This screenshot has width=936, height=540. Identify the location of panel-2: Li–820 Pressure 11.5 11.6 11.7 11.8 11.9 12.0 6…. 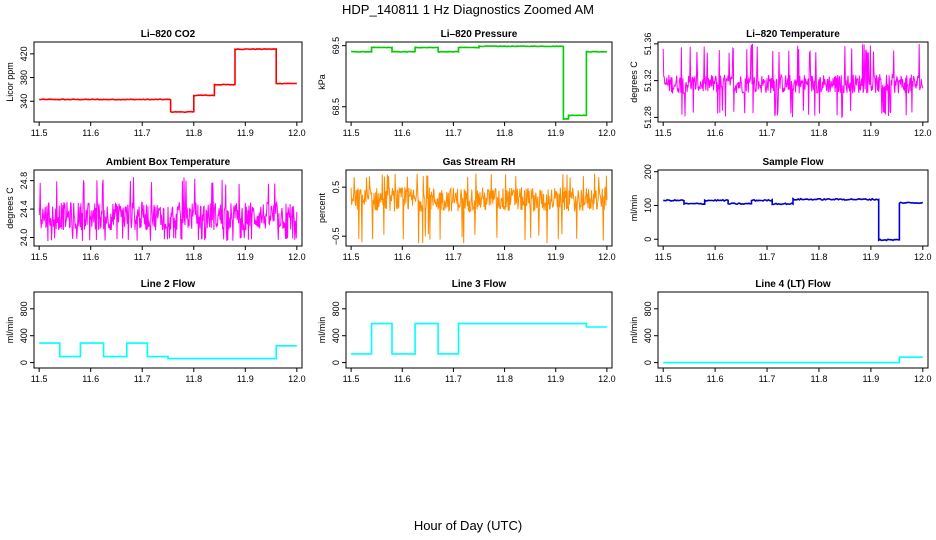
(466, 83).